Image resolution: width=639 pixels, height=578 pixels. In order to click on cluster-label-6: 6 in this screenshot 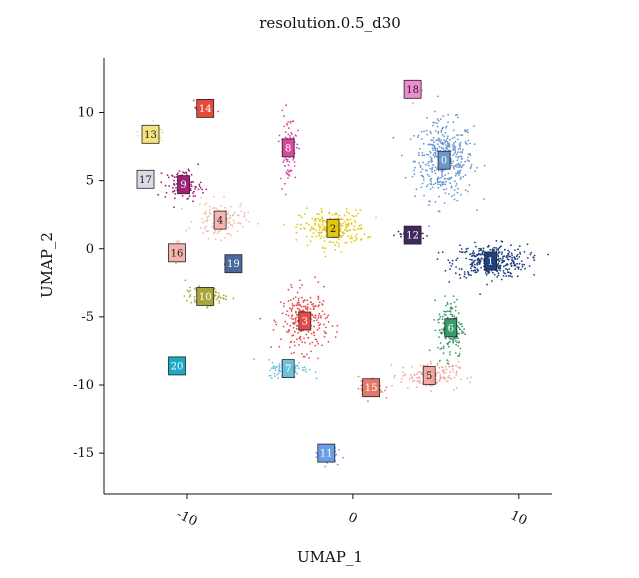, I will do `click(451, 328)`.